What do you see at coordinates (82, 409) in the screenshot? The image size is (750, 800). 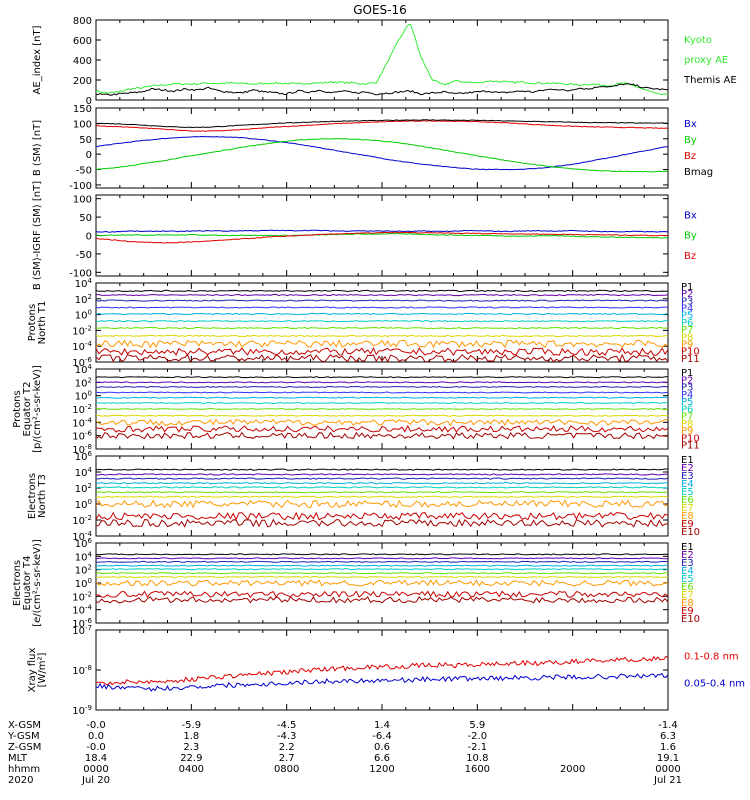 I see `y-tick-label: 10⁻²` at bounding box center [82, 409].